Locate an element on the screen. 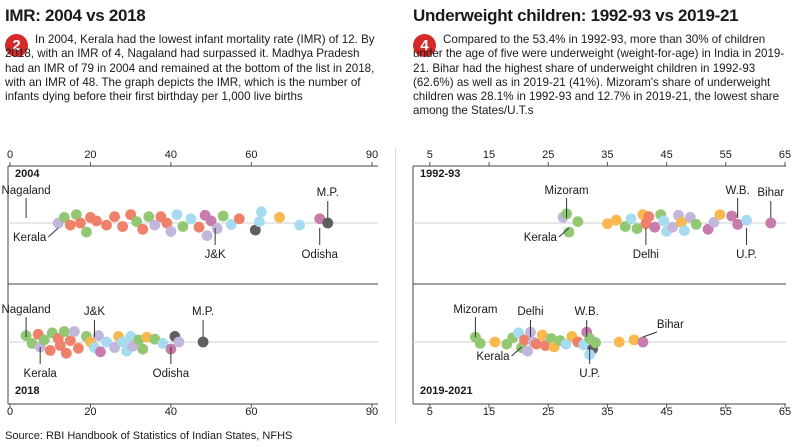 Image resolution: width=792 pixels, height=447 pixels. row-label: 2018 is located at coordinates (27, 391).